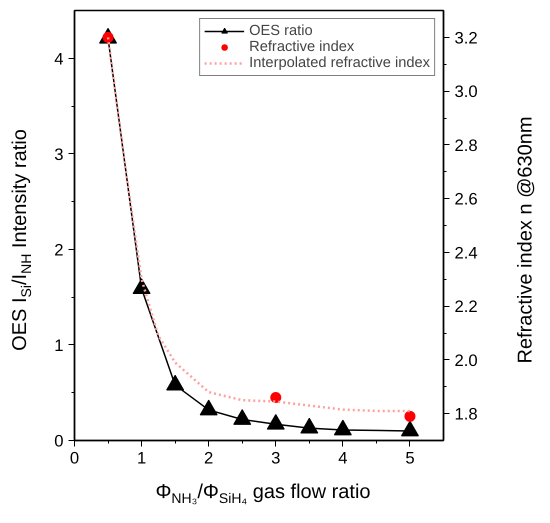  What do you see at coordinates (141, 458) in the screenshot?
I see `x-tick-label: 1` at bounding box center [141, 458].